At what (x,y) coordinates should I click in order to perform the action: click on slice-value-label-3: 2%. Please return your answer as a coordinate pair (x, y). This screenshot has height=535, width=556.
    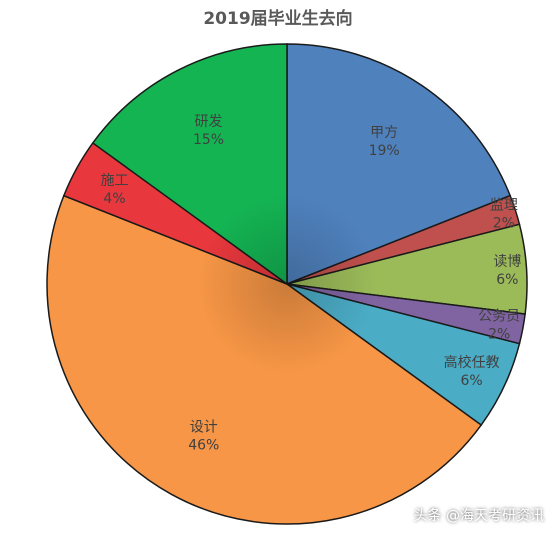
    Looking at the image, I should click on (499, 334).